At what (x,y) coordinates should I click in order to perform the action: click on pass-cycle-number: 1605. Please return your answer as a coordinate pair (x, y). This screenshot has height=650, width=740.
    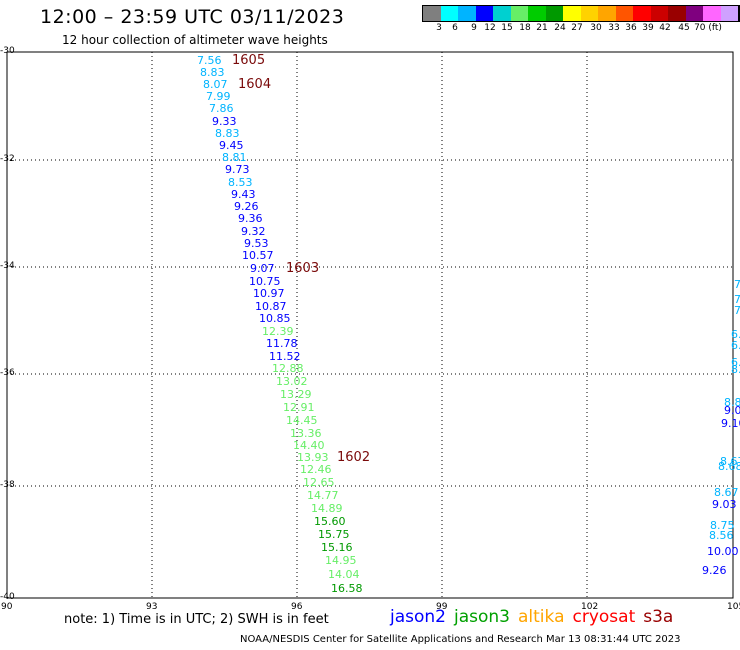
    Looking at the image, I should click on (249, 60).